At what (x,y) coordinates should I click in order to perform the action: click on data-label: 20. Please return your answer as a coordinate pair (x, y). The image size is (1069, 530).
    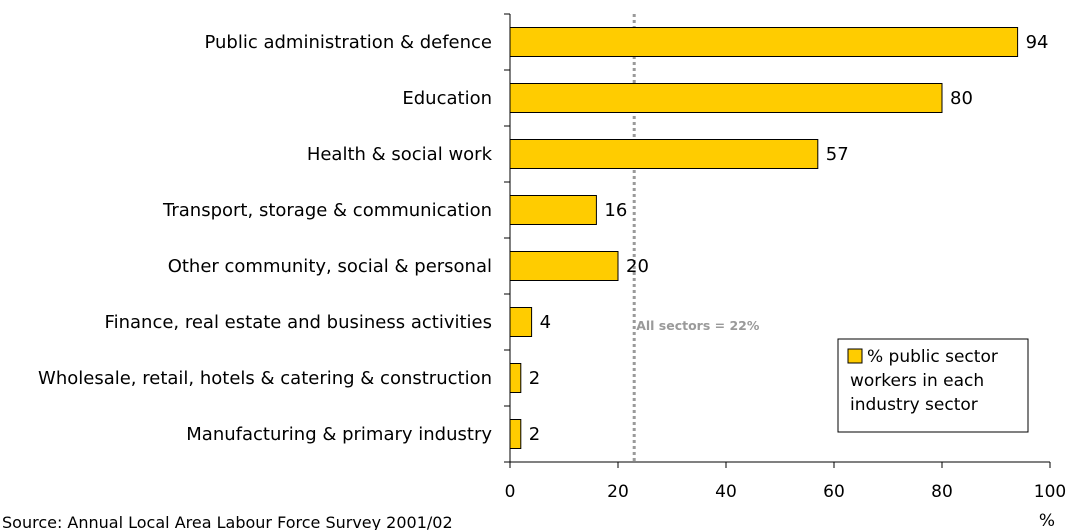
    Looking at the image, I should click on (637, 266).